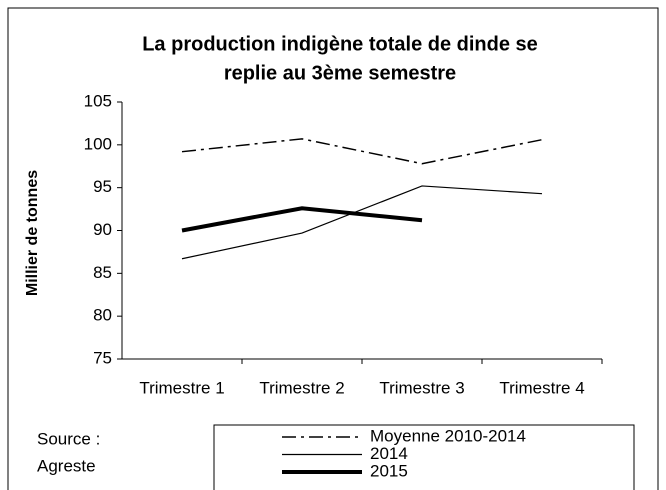  Describe the element at coordinates (102, 315) in the screenshot. I see `y-tick-label: 80` at that location.